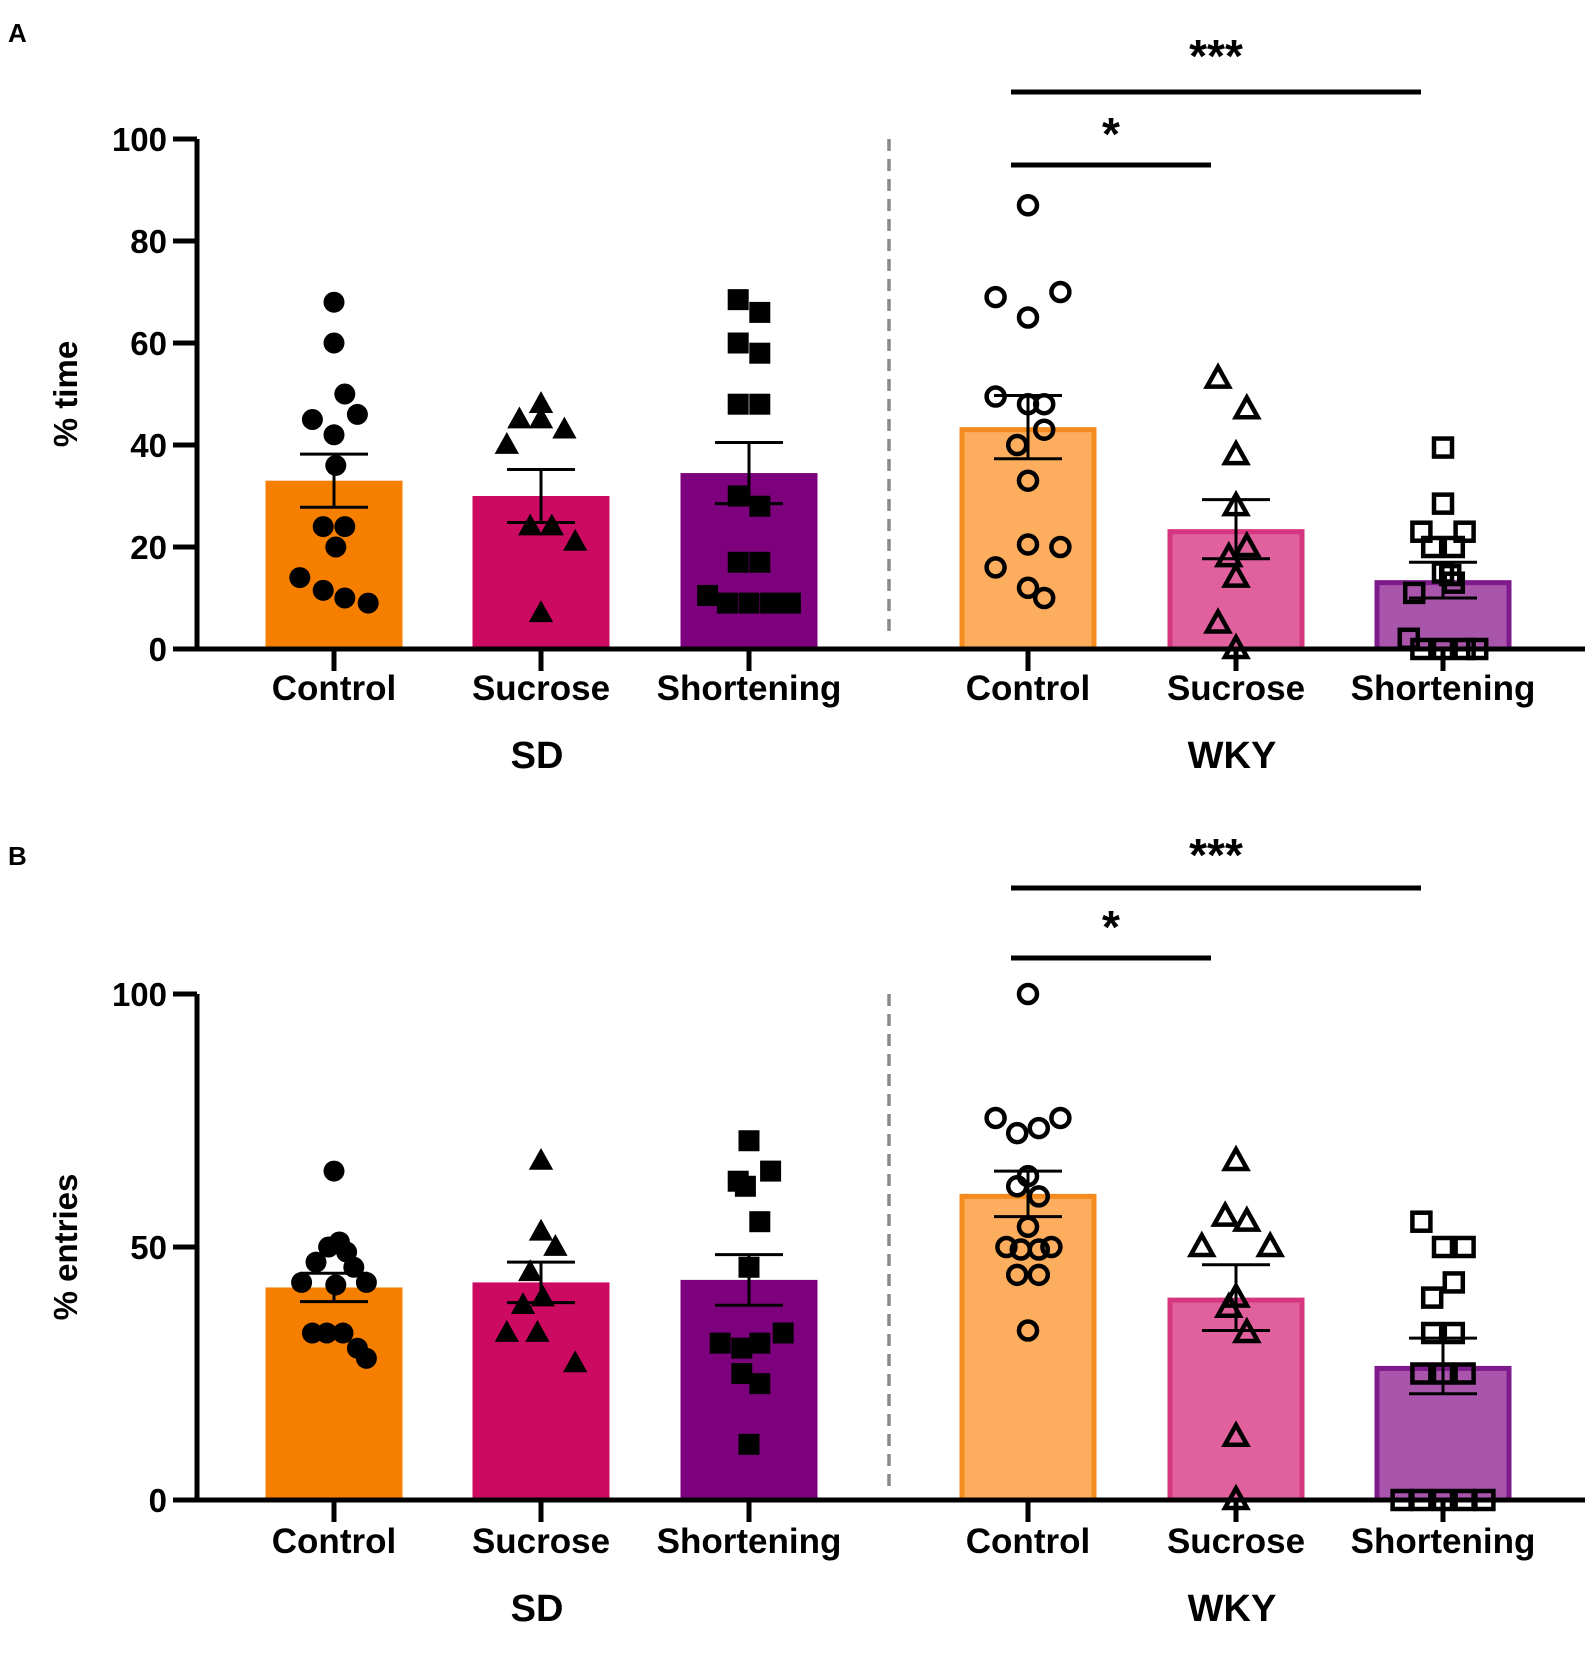 This screenshot has width=1595, height=1653. I want to click on bar-sd-shortening, so click(749, 1389).